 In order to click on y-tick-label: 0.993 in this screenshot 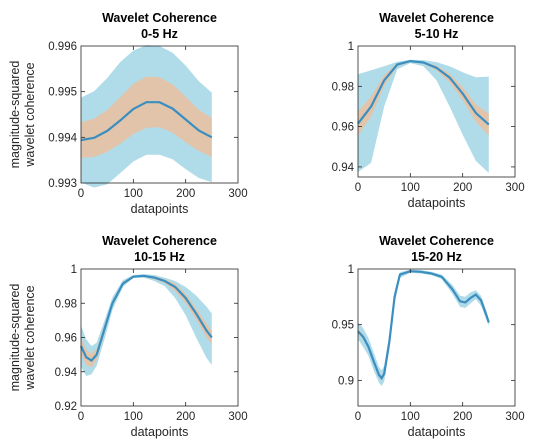, I will do `click(62, 184)`.